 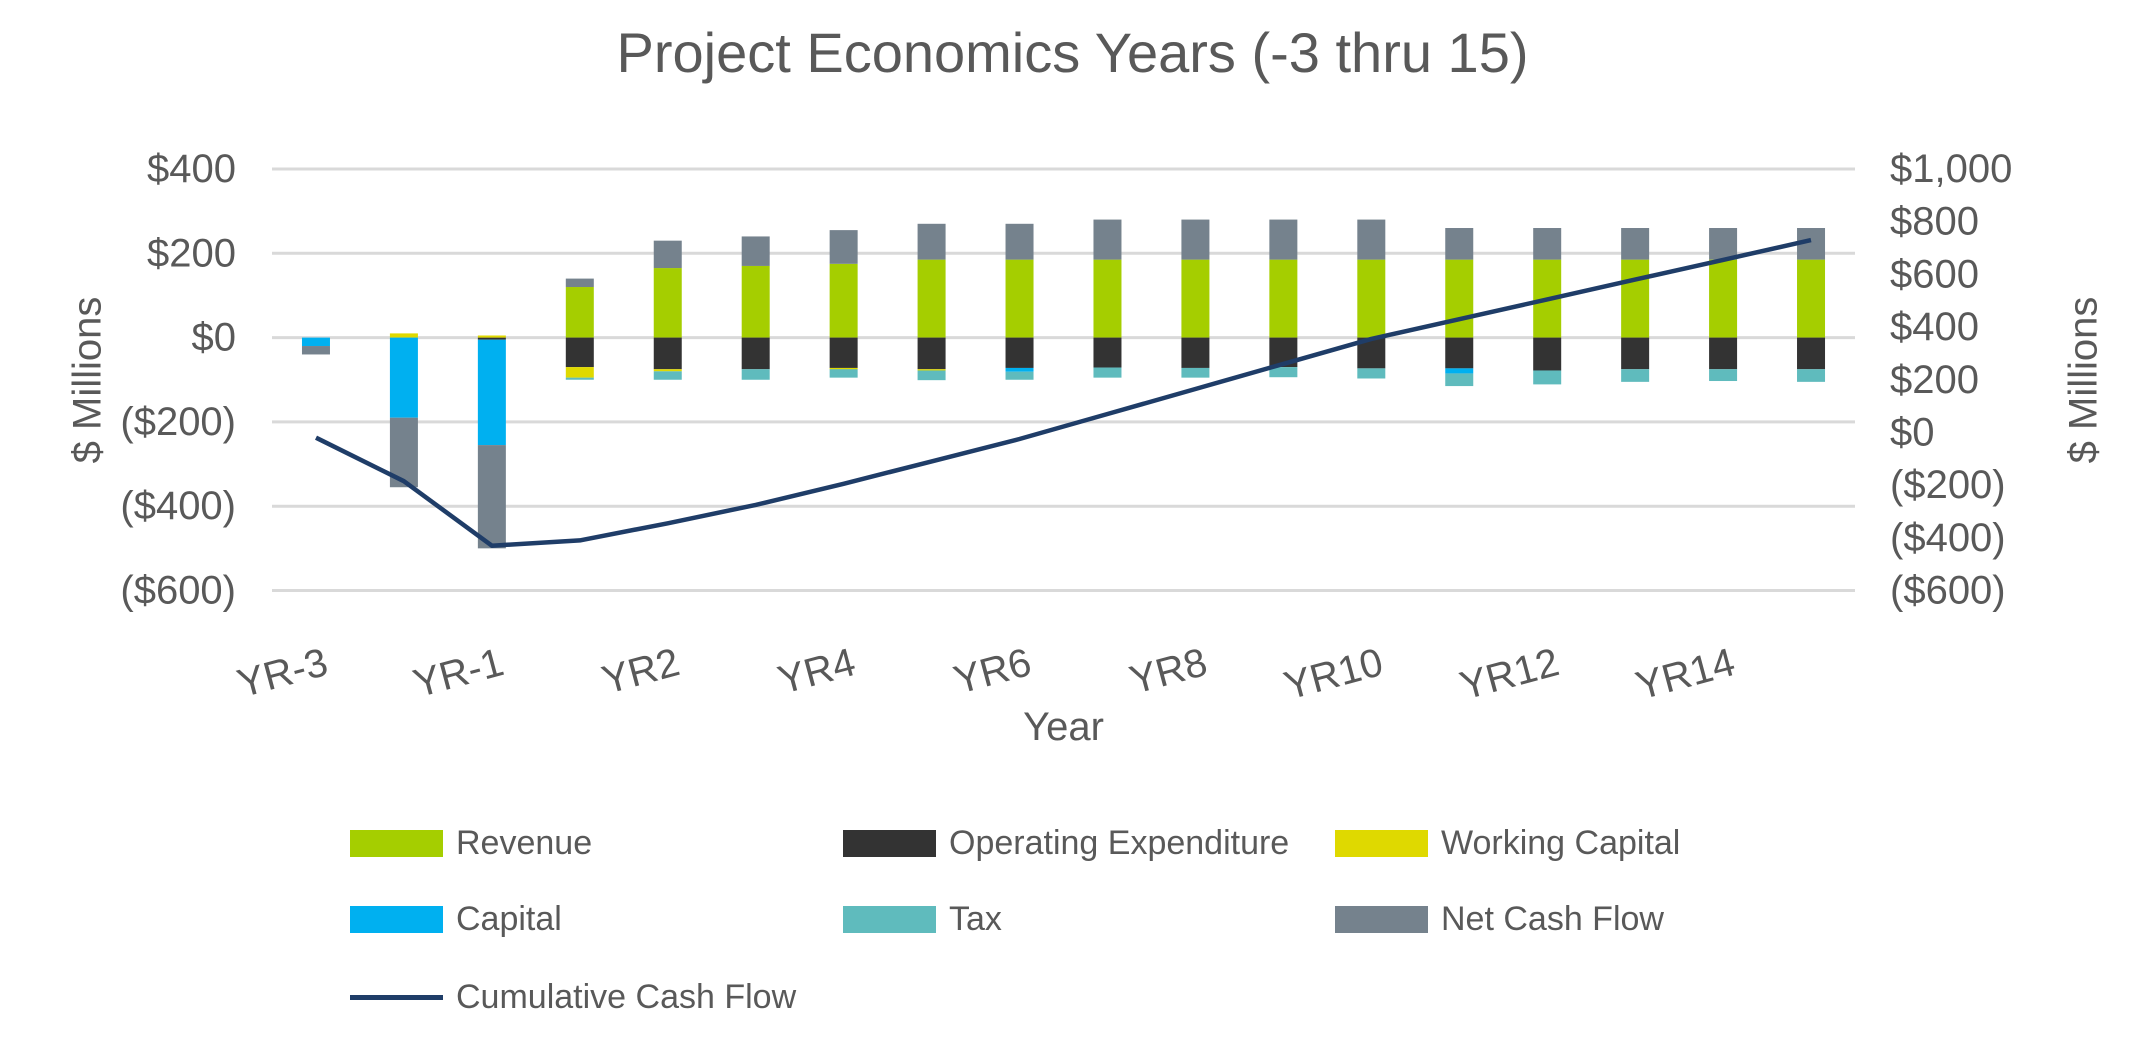 I want to click on legend-label: Tax, so click(x=975, y=919).